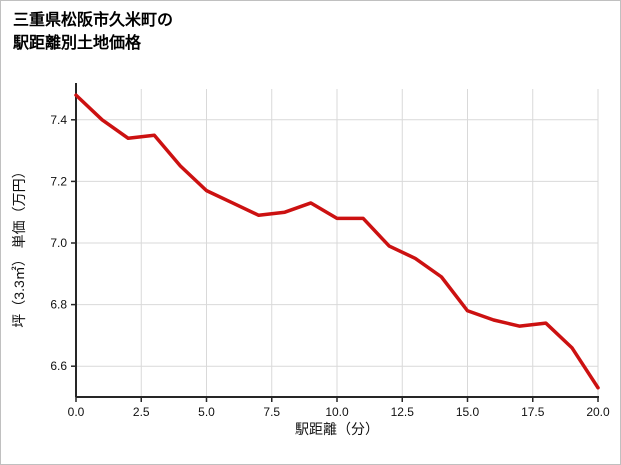 The height and width of the screenshot is (465, 621). I want to click on page-title: 三重県松阪市久米町の 駅距離別土地価格, so click(93, 32).